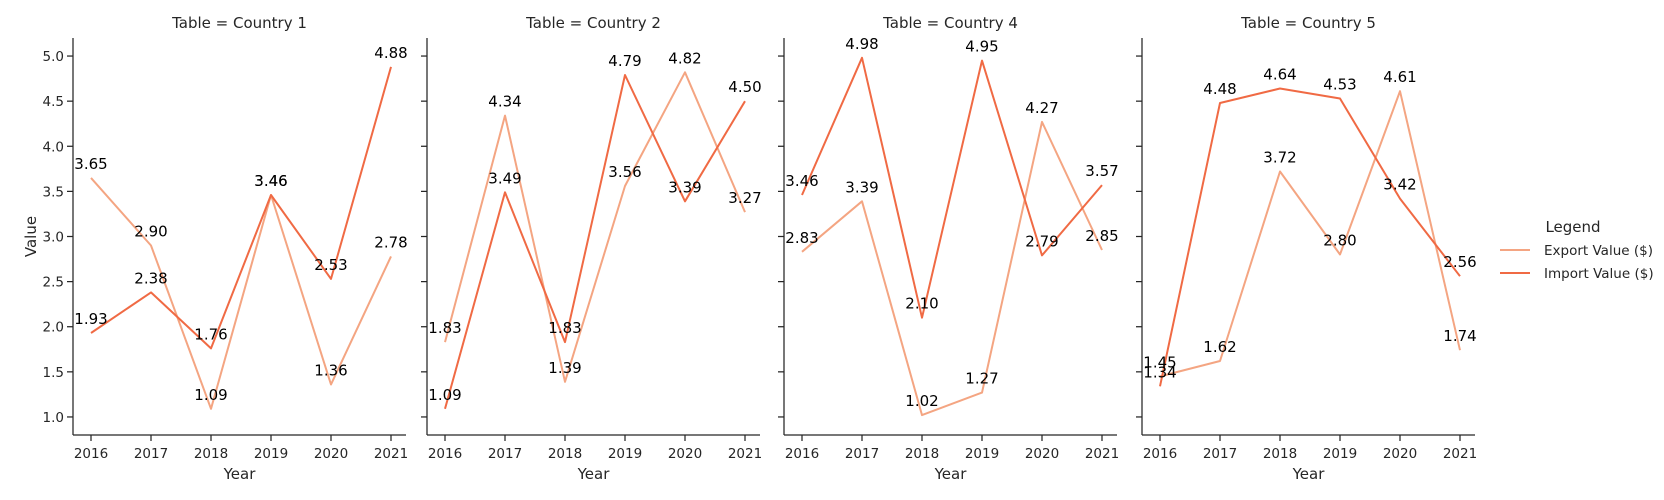  What do you see at coordinates (1159, 362) in the screenshot?
I see `data-label: 1.45` at bounding box center [1159, 362].